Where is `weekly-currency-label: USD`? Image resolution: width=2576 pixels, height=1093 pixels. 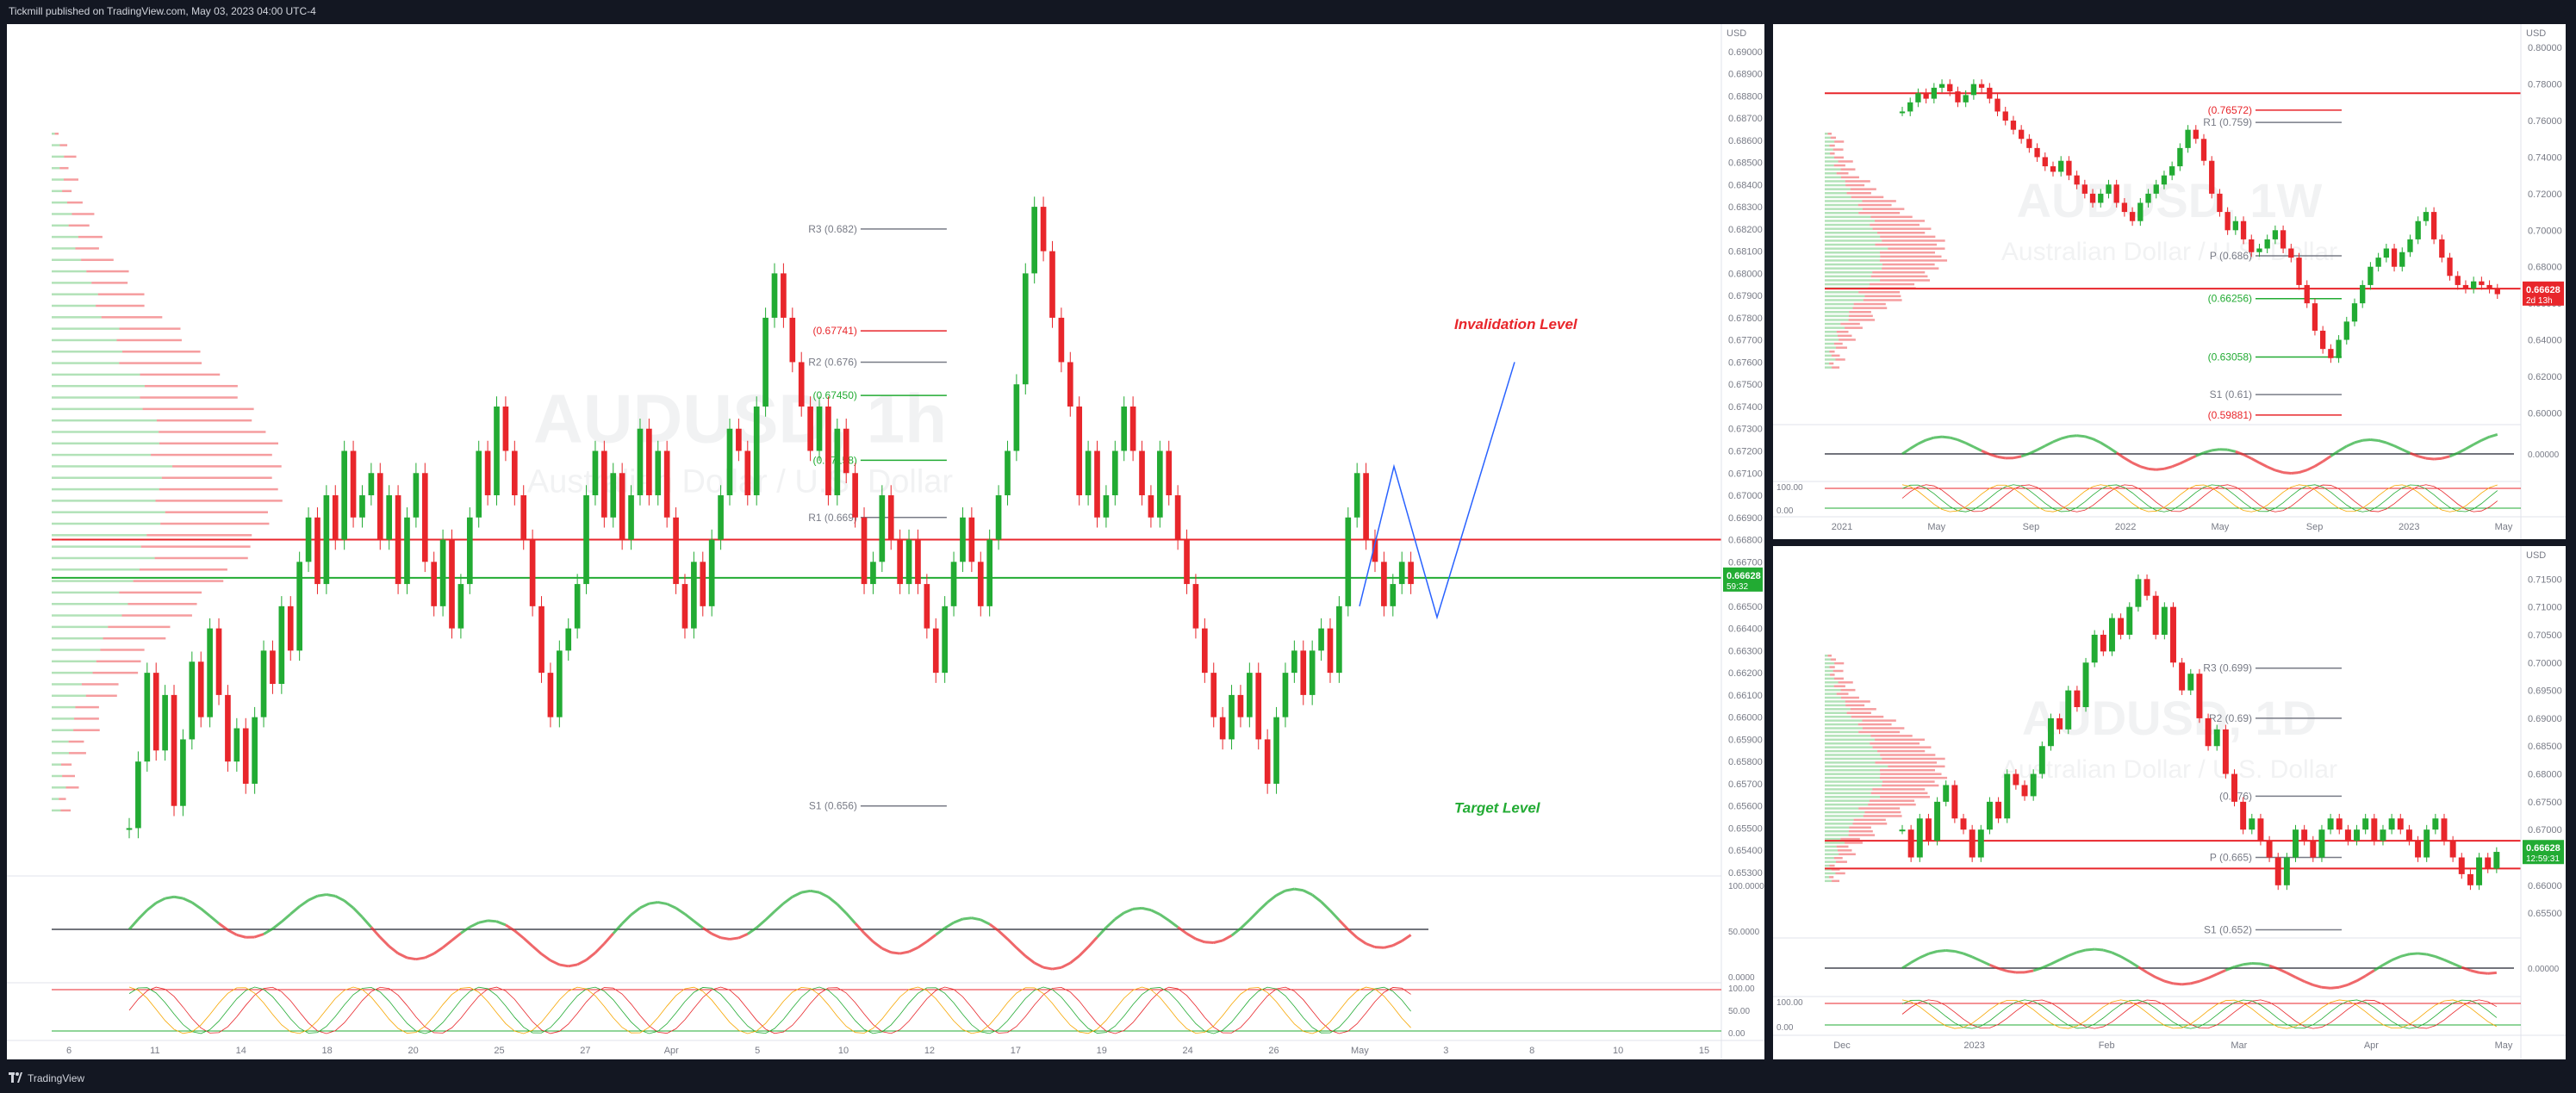
weekly-currency-label: USD is located at coordinates (2536, 33).